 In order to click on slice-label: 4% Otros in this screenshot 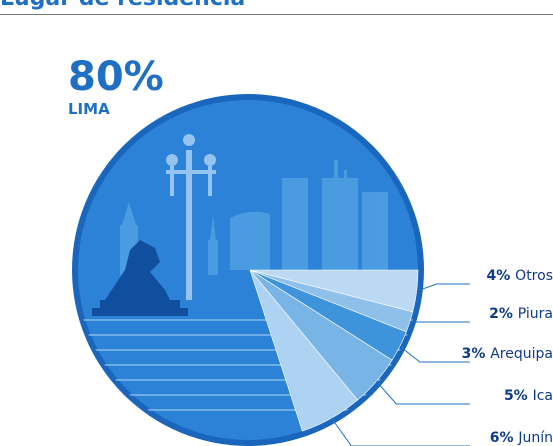, I will do `click(520, 276)`.